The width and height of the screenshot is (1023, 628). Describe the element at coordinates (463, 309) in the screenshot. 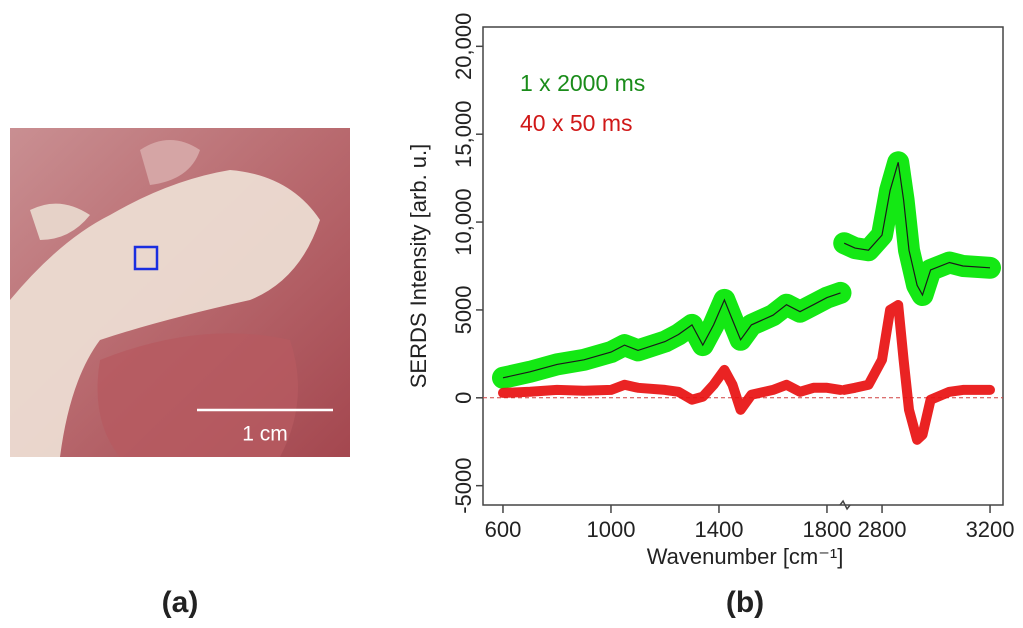

I see `y-tick-label: 5000` at that location.